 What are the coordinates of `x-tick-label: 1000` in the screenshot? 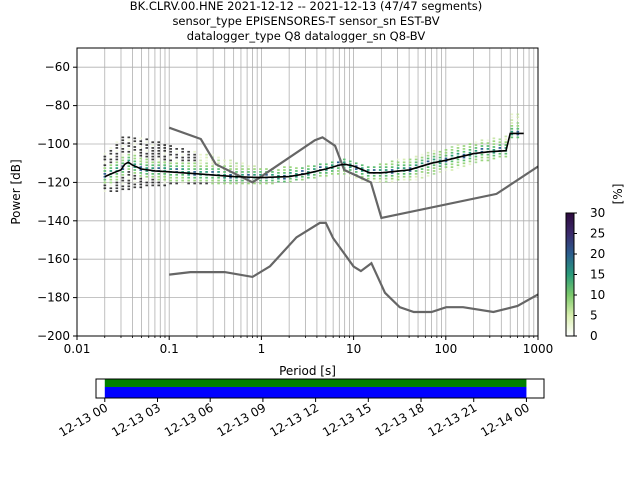 It's located at (538, 349).